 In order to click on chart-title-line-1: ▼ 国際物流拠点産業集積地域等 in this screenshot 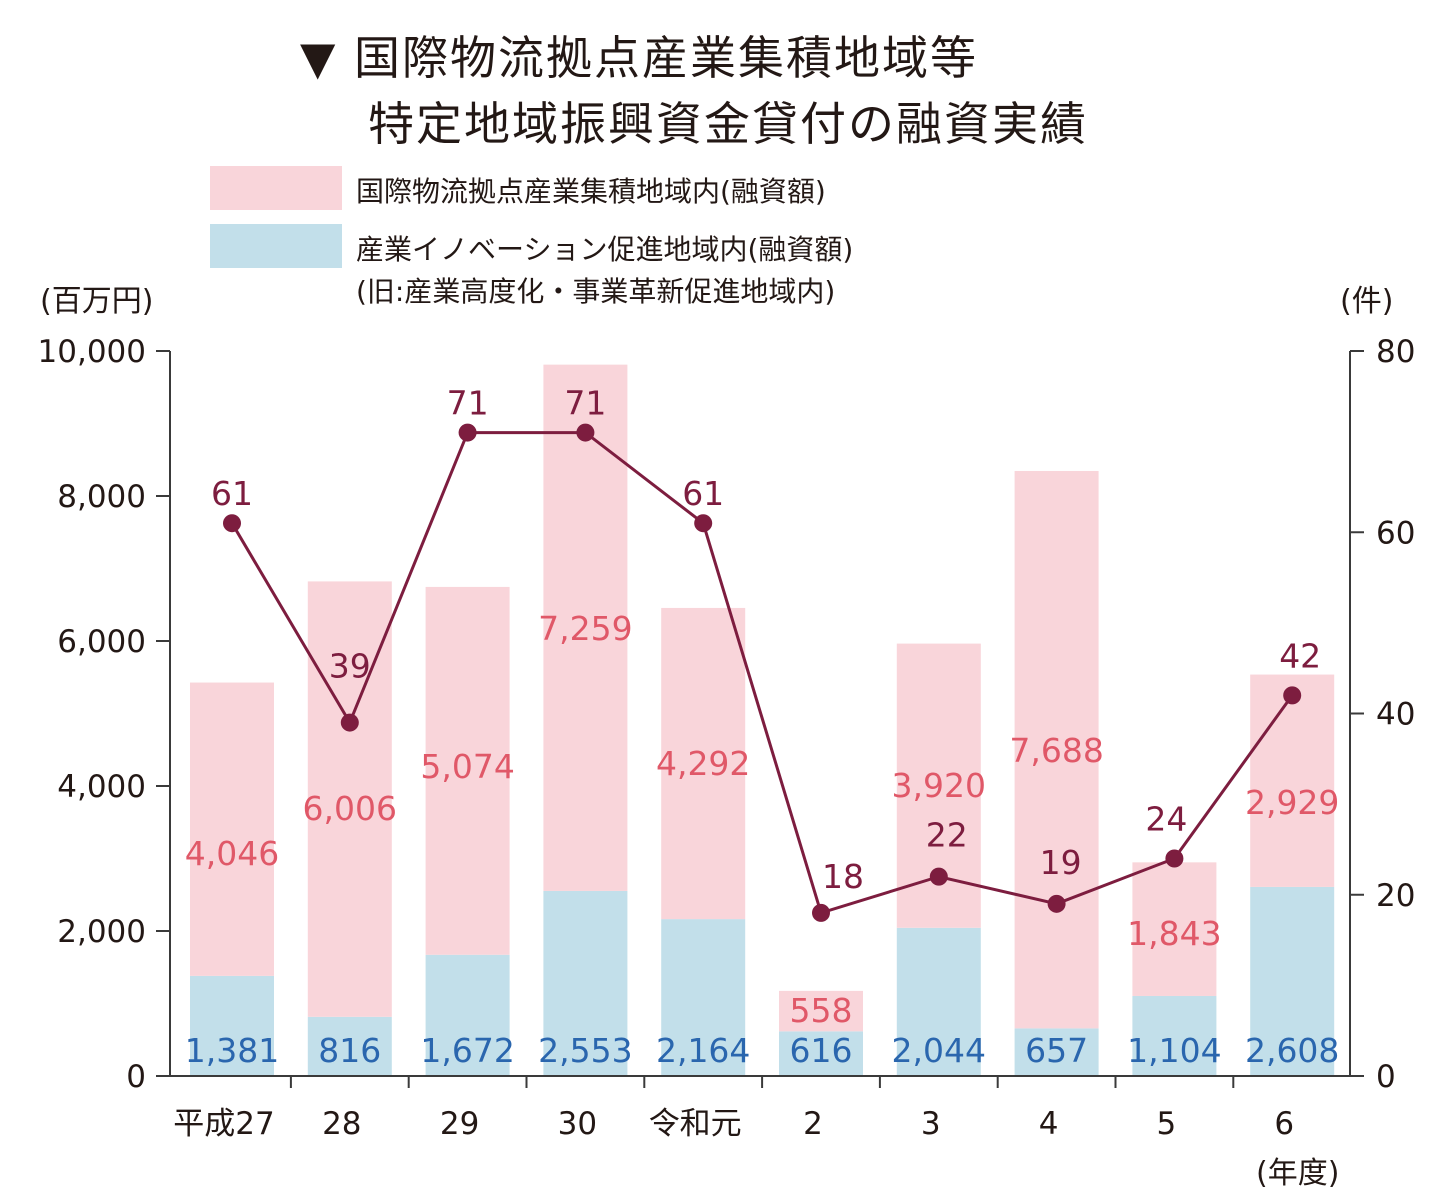, I will do `click(639, 58)`.